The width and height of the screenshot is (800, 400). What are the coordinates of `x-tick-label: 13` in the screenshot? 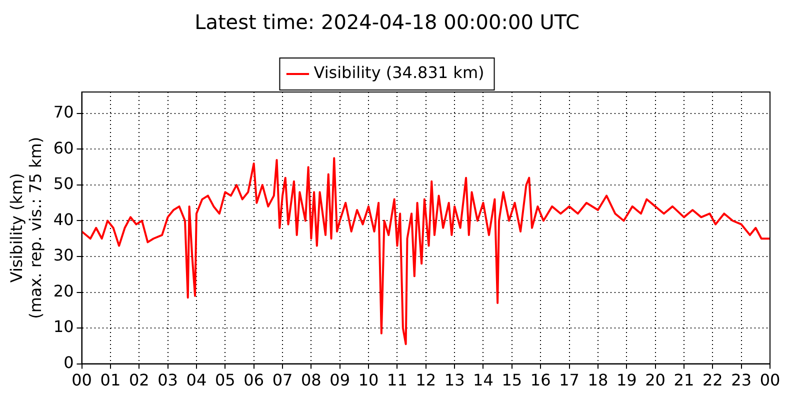 It's located at (454, 380).